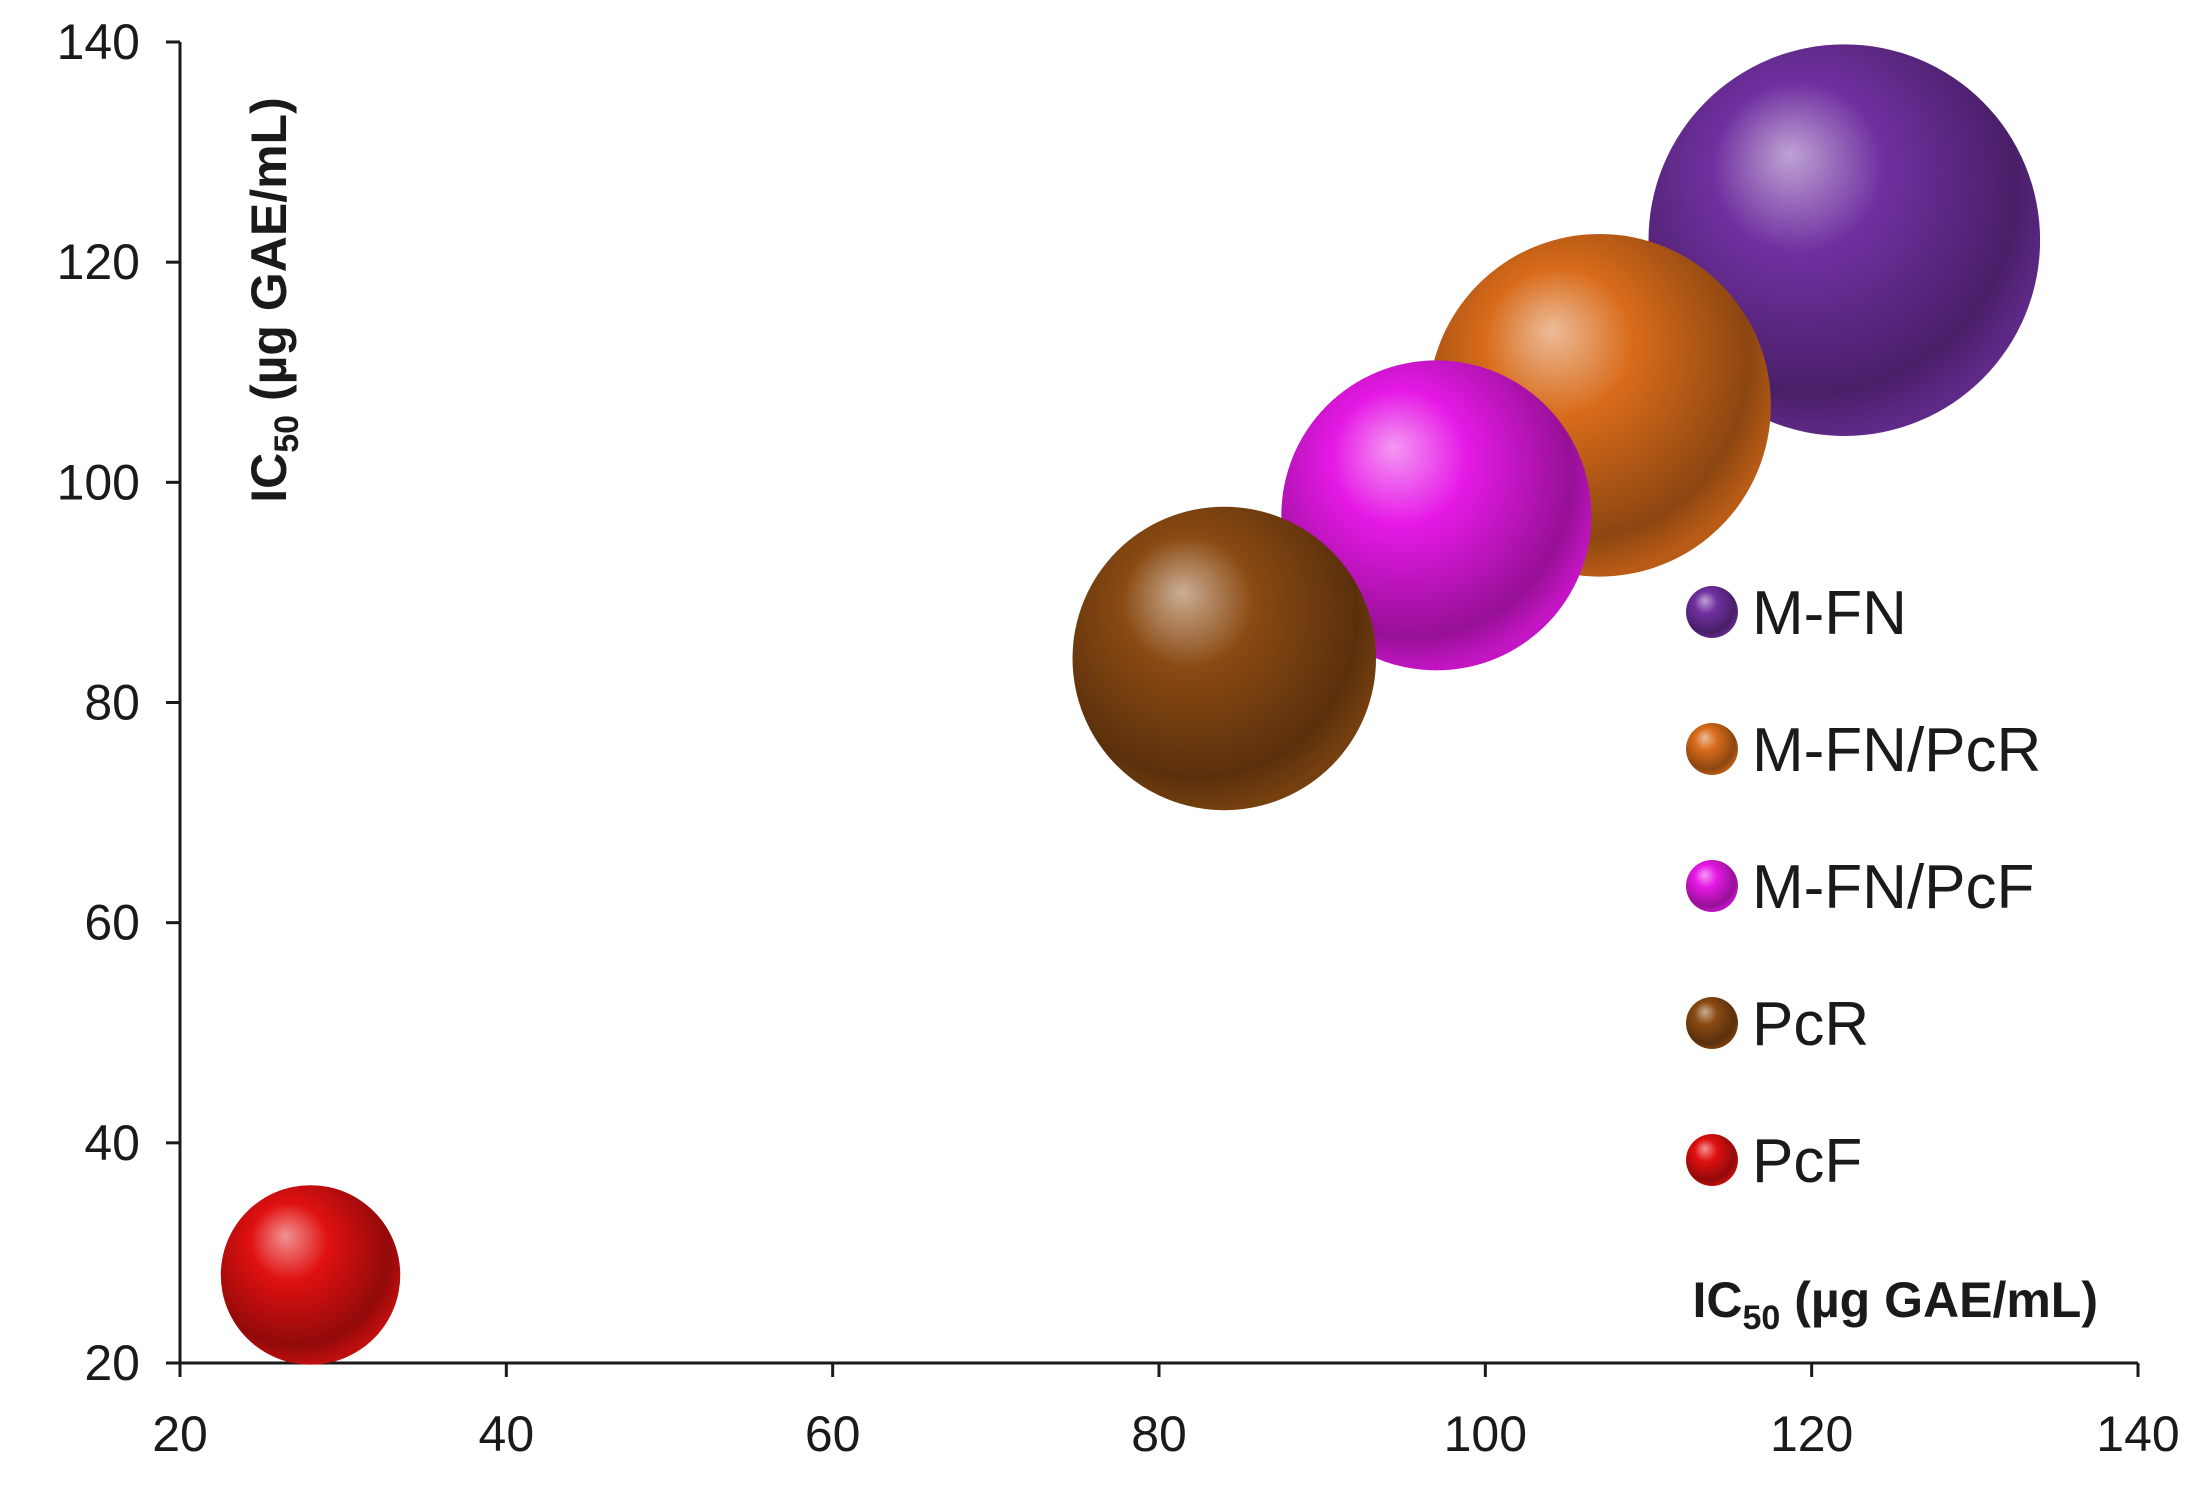 Image resolution: width=2208 pixels, height=1495 pixels. What do you see at coordinates (1712, 1160) in the screenshot?
I see `legend-marker-pcf` at bounding box center [1712, 1160].